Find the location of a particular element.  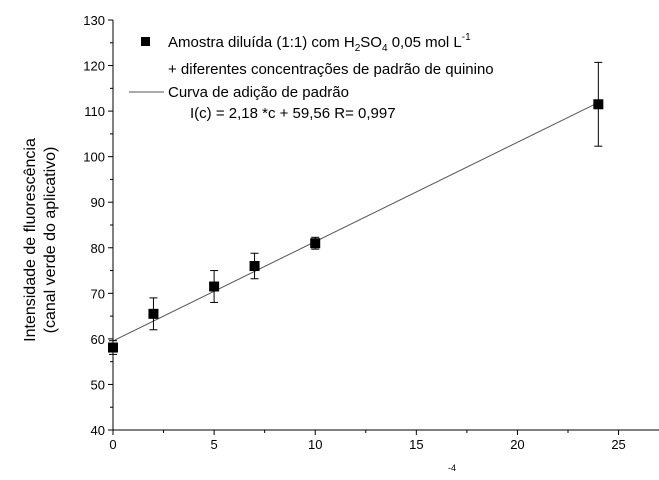

legend-equation: I(c) = 2,18 *c + 59,56 R= 0,997 is located at coordinates (293, 113).